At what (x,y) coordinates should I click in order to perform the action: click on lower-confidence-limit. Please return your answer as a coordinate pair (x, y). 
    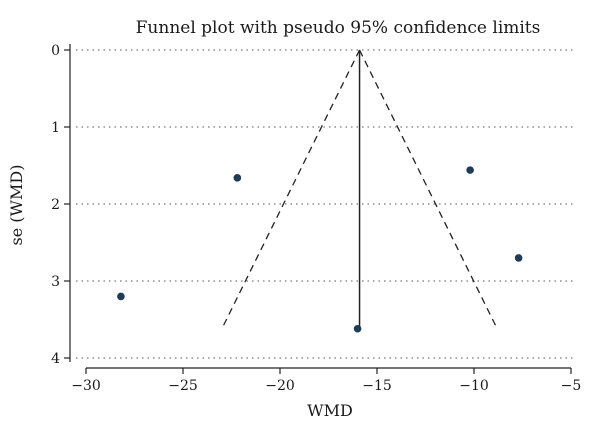
    Looking at the image, I should click on (291, 189).